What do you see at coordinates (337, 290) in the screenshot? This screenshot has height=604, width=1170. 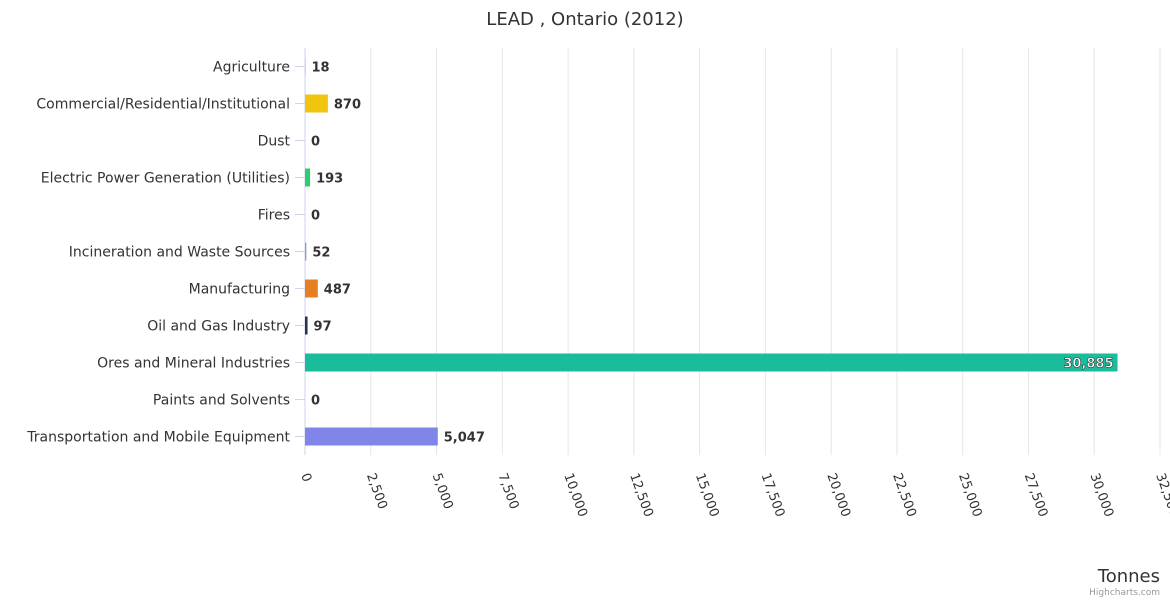 I see `data-label: 487` at bounding box center [337, 290].